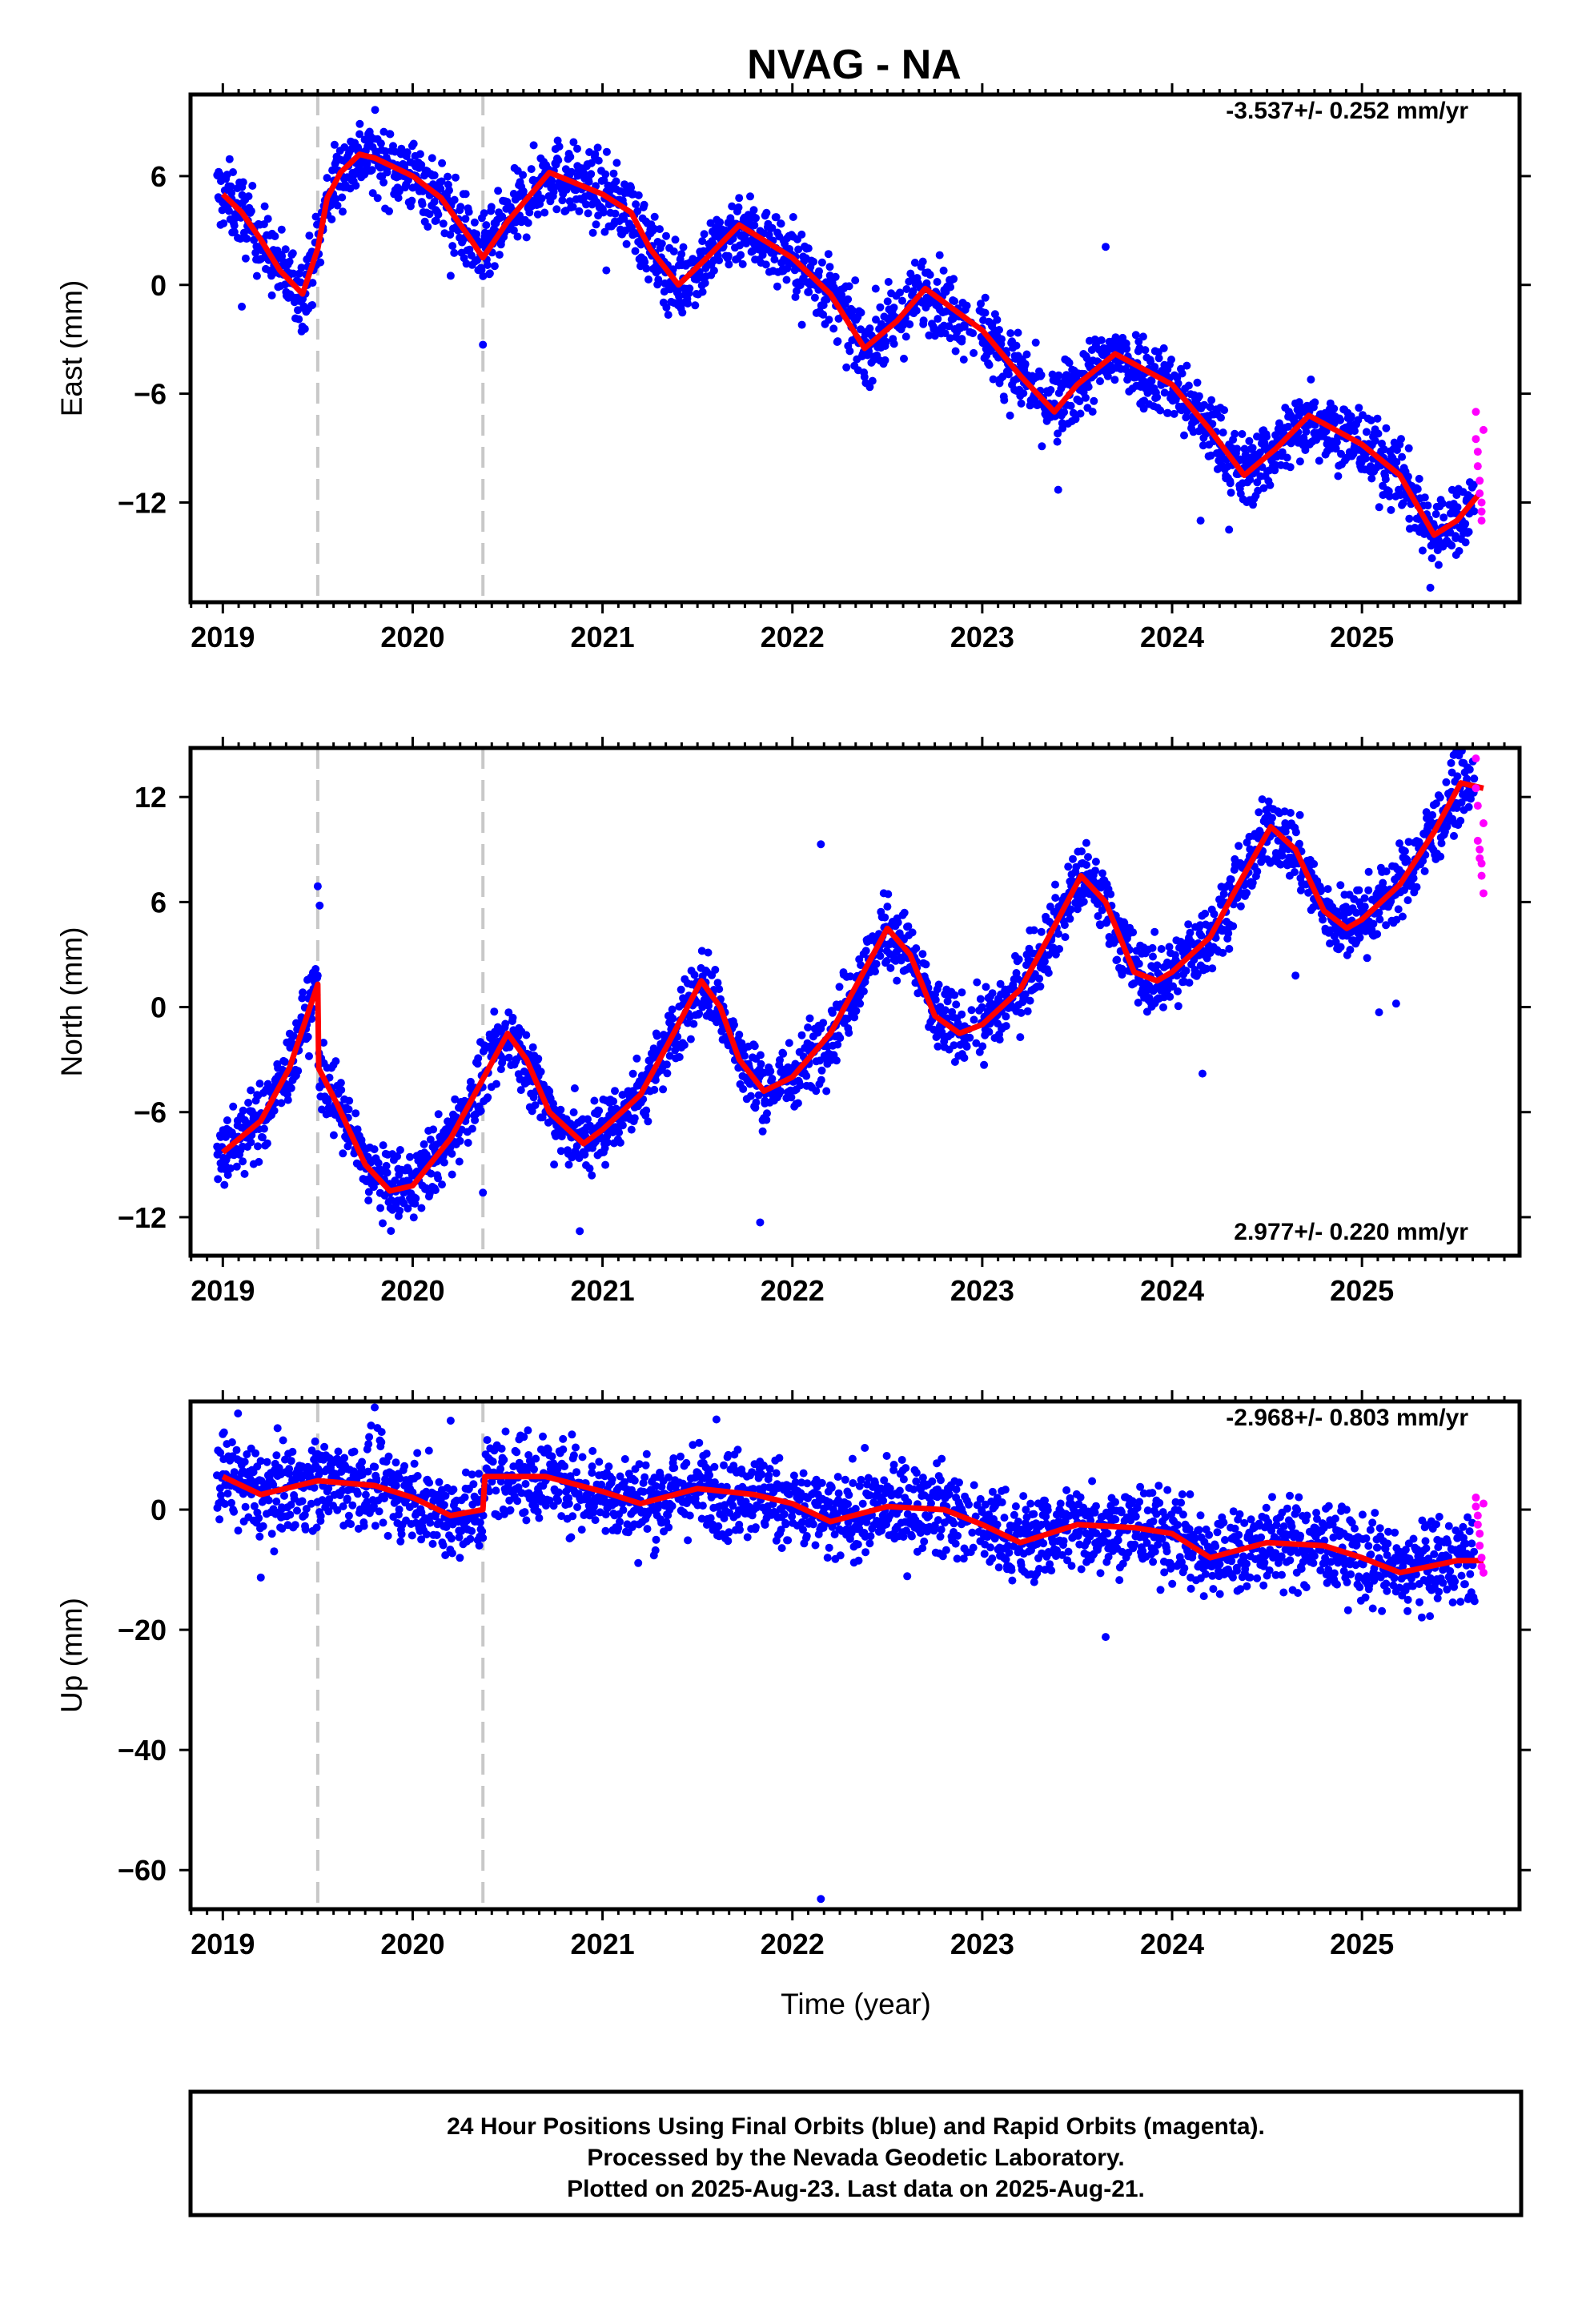 The width and height of the screenshot is (1582, 2324). Describe the element at coordinates (159, 1007) in the screenshot. I see `y-tick-label: 0` at that location.